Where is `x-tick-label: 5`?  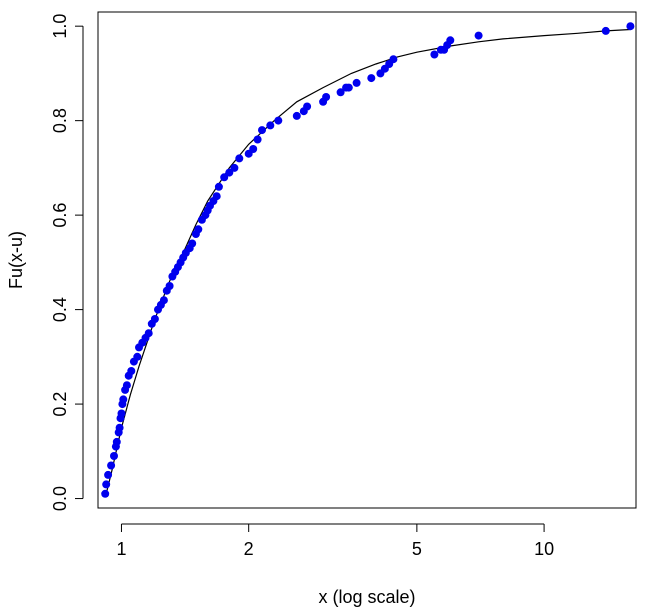 x-tick-label: 5 is located at coordinates (417, 549).